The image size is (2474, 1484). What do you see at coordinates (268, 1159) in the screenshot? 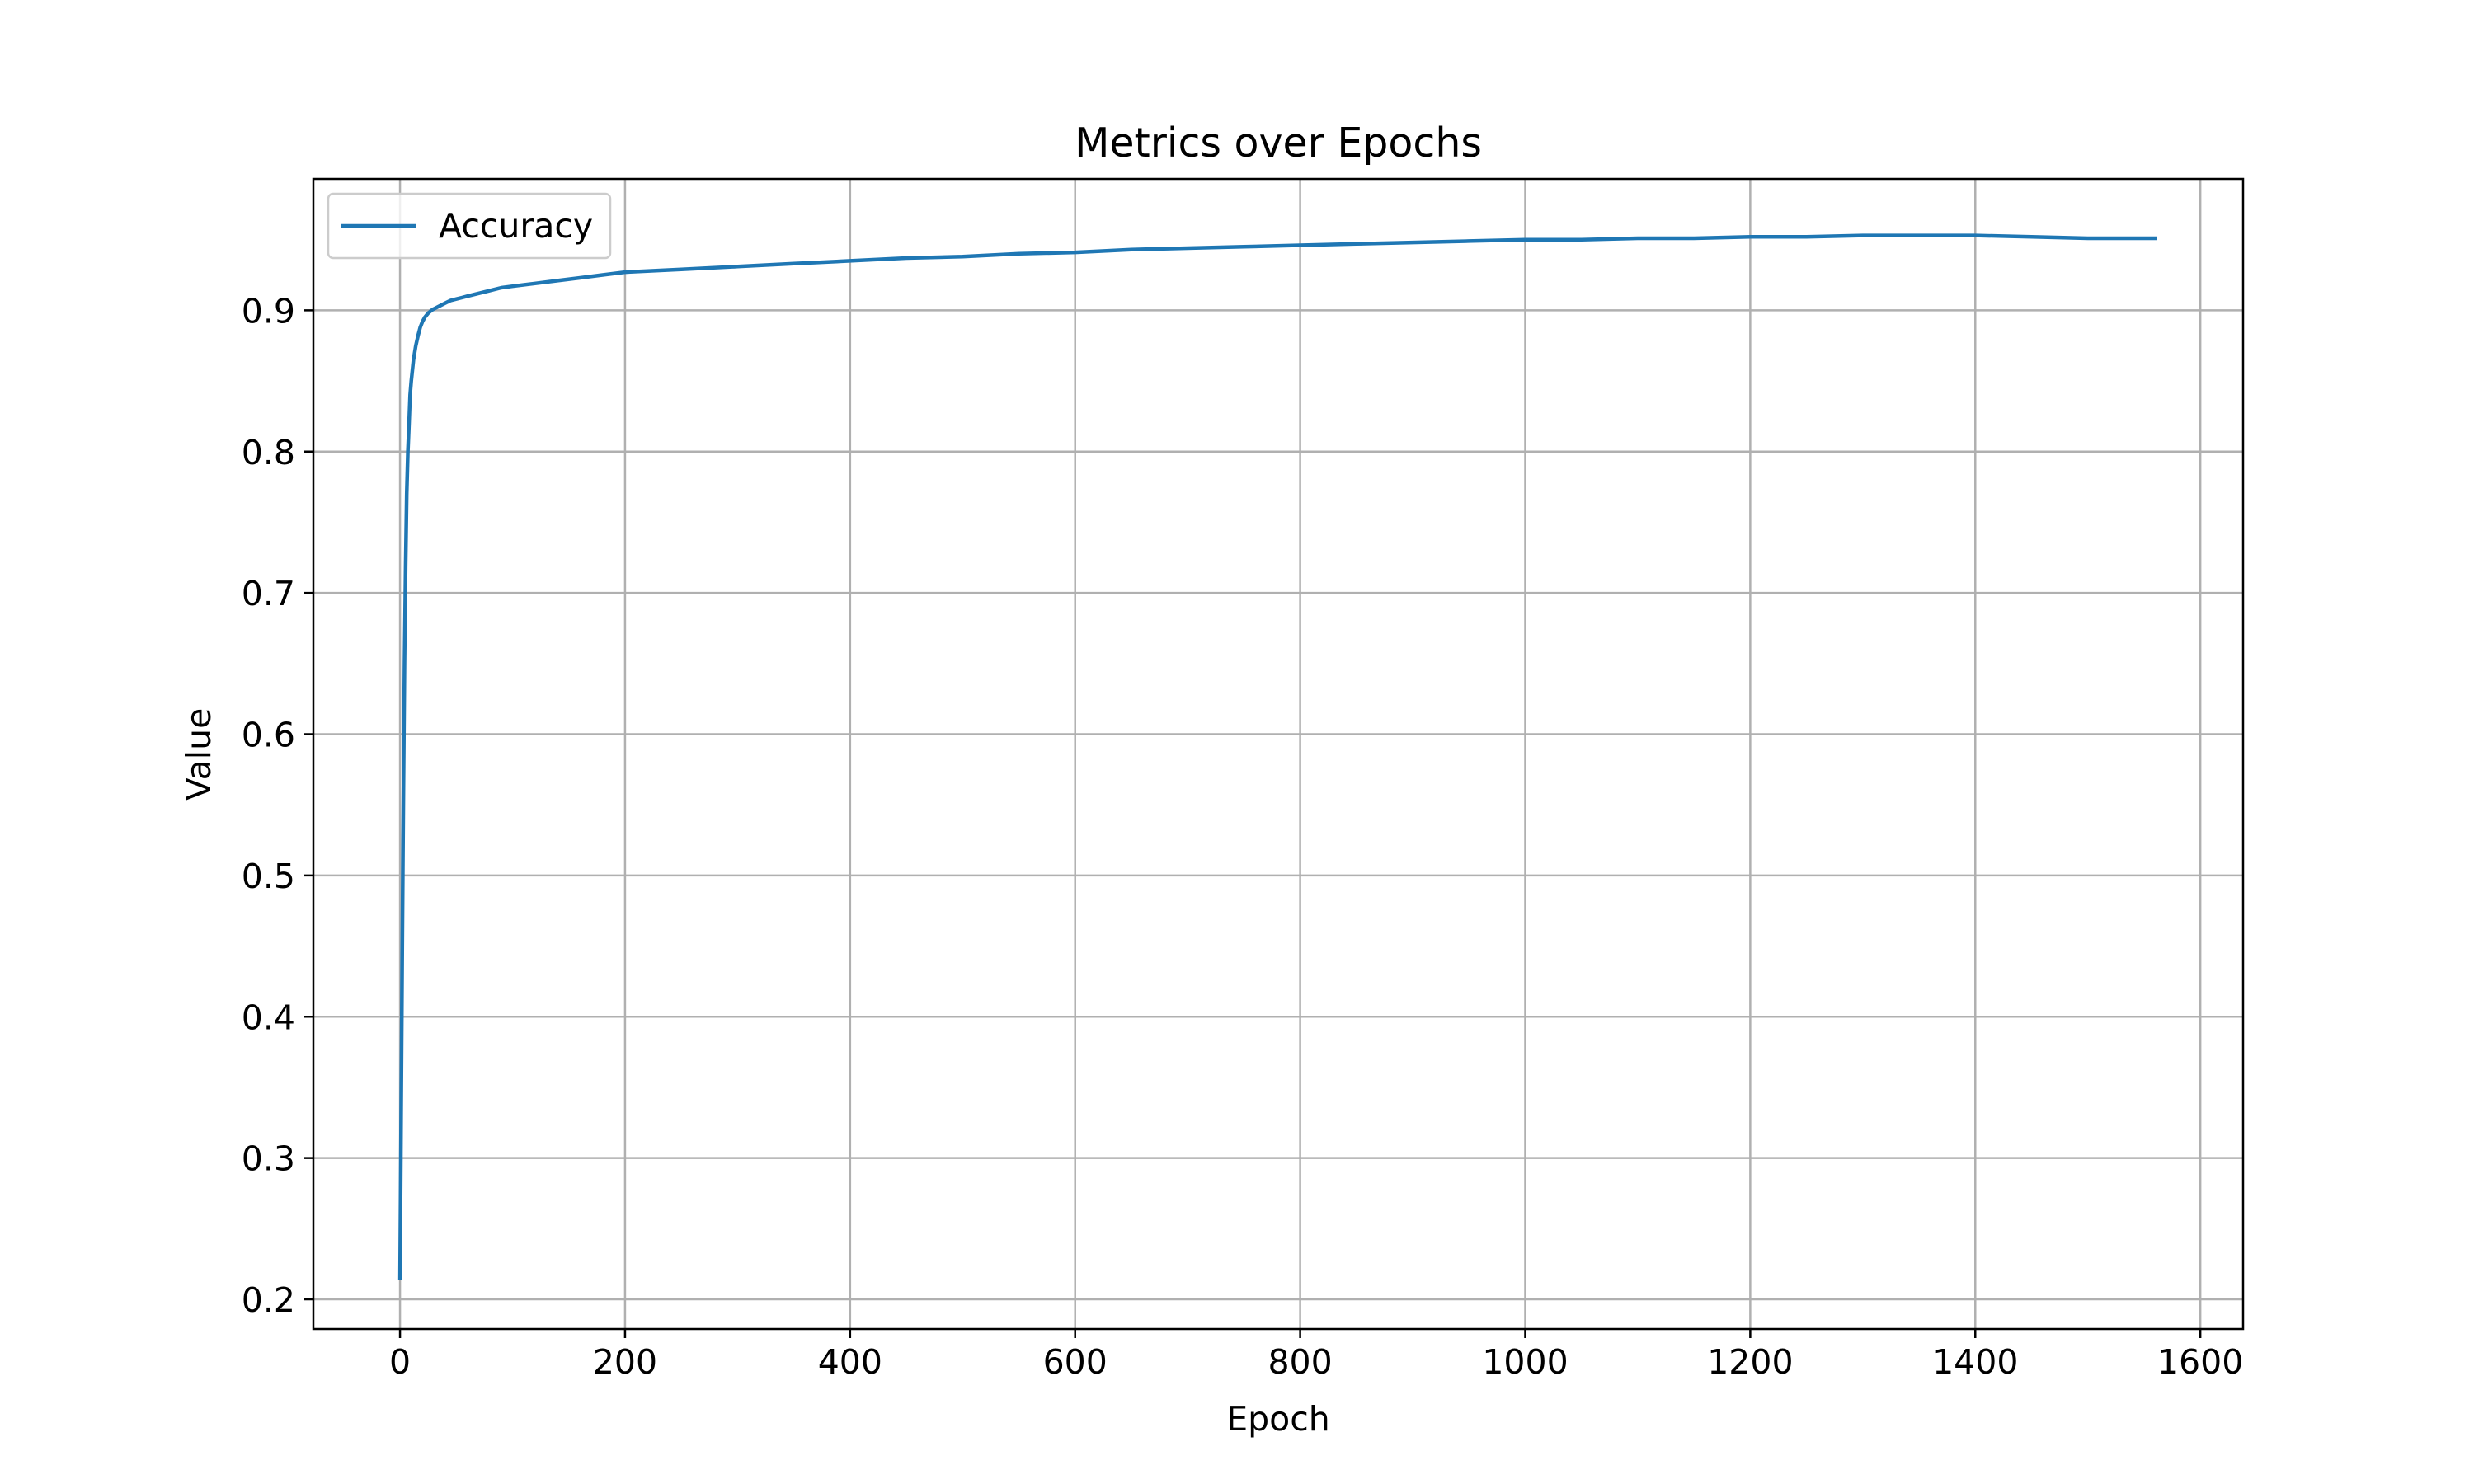
I see `y-tick-label: 0.3` at bounding box center [268, 1159].